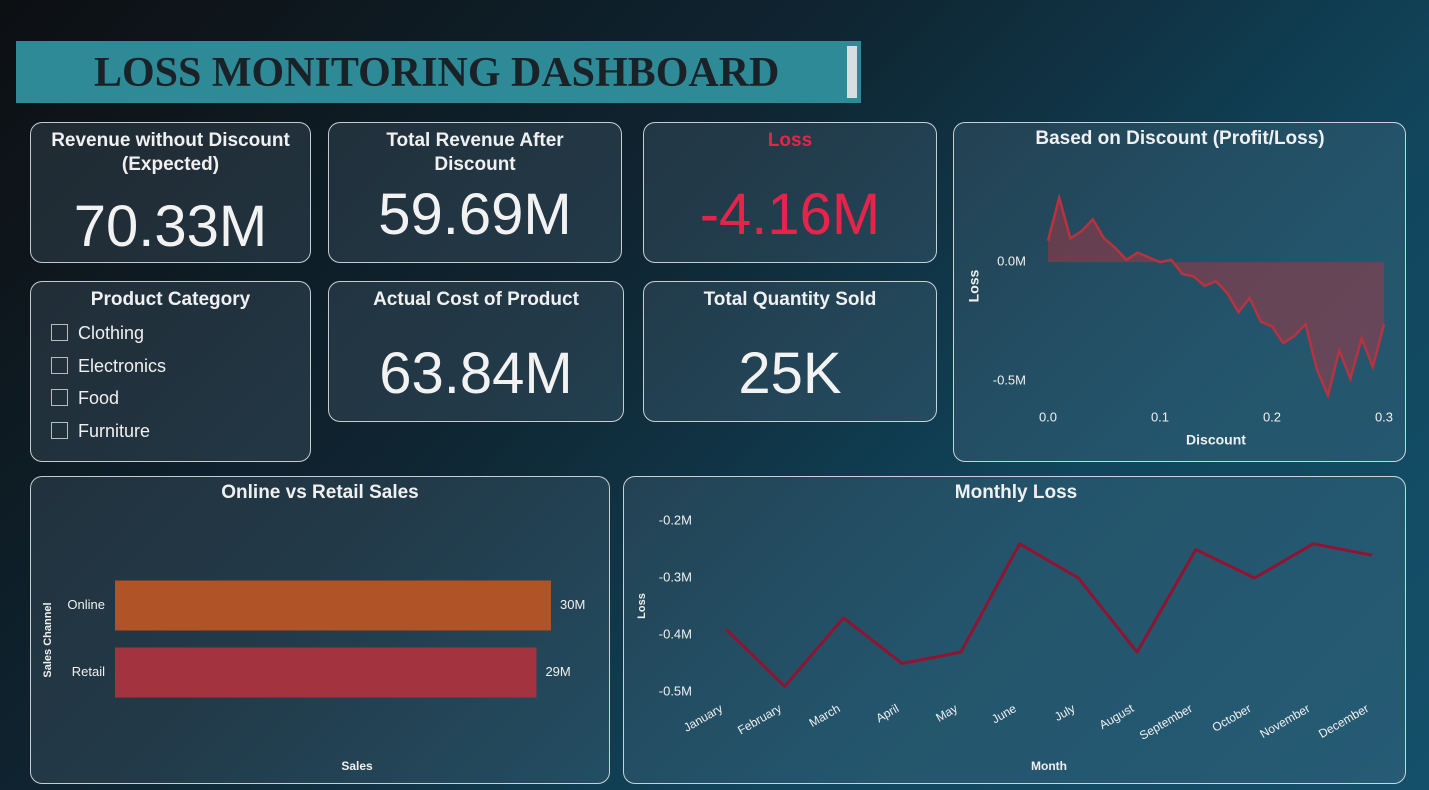  Describe the element at coordinates (790, 214) in the screenshot. I see `kpi-value: -4.16M` at that location.